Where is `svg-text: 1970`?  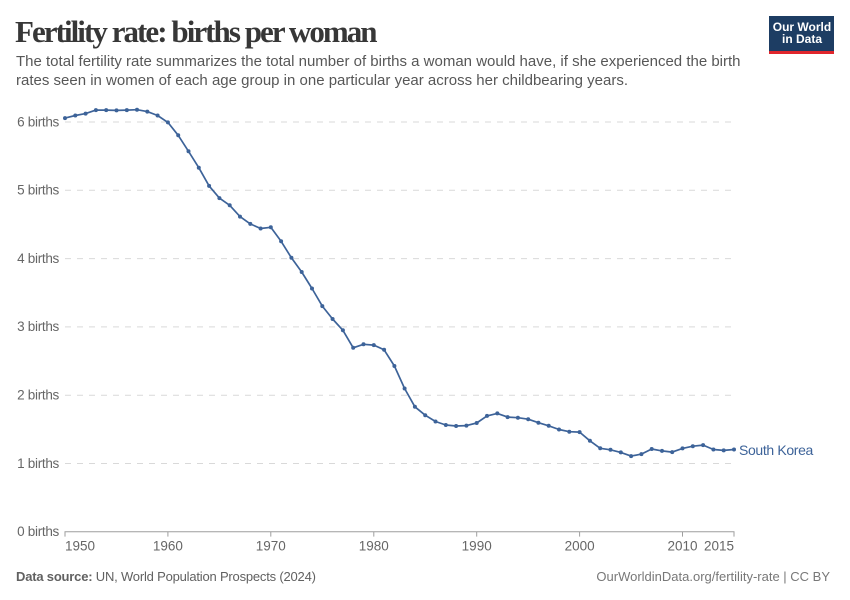
svg-text: 1970 is located at coordinates (271, 545).